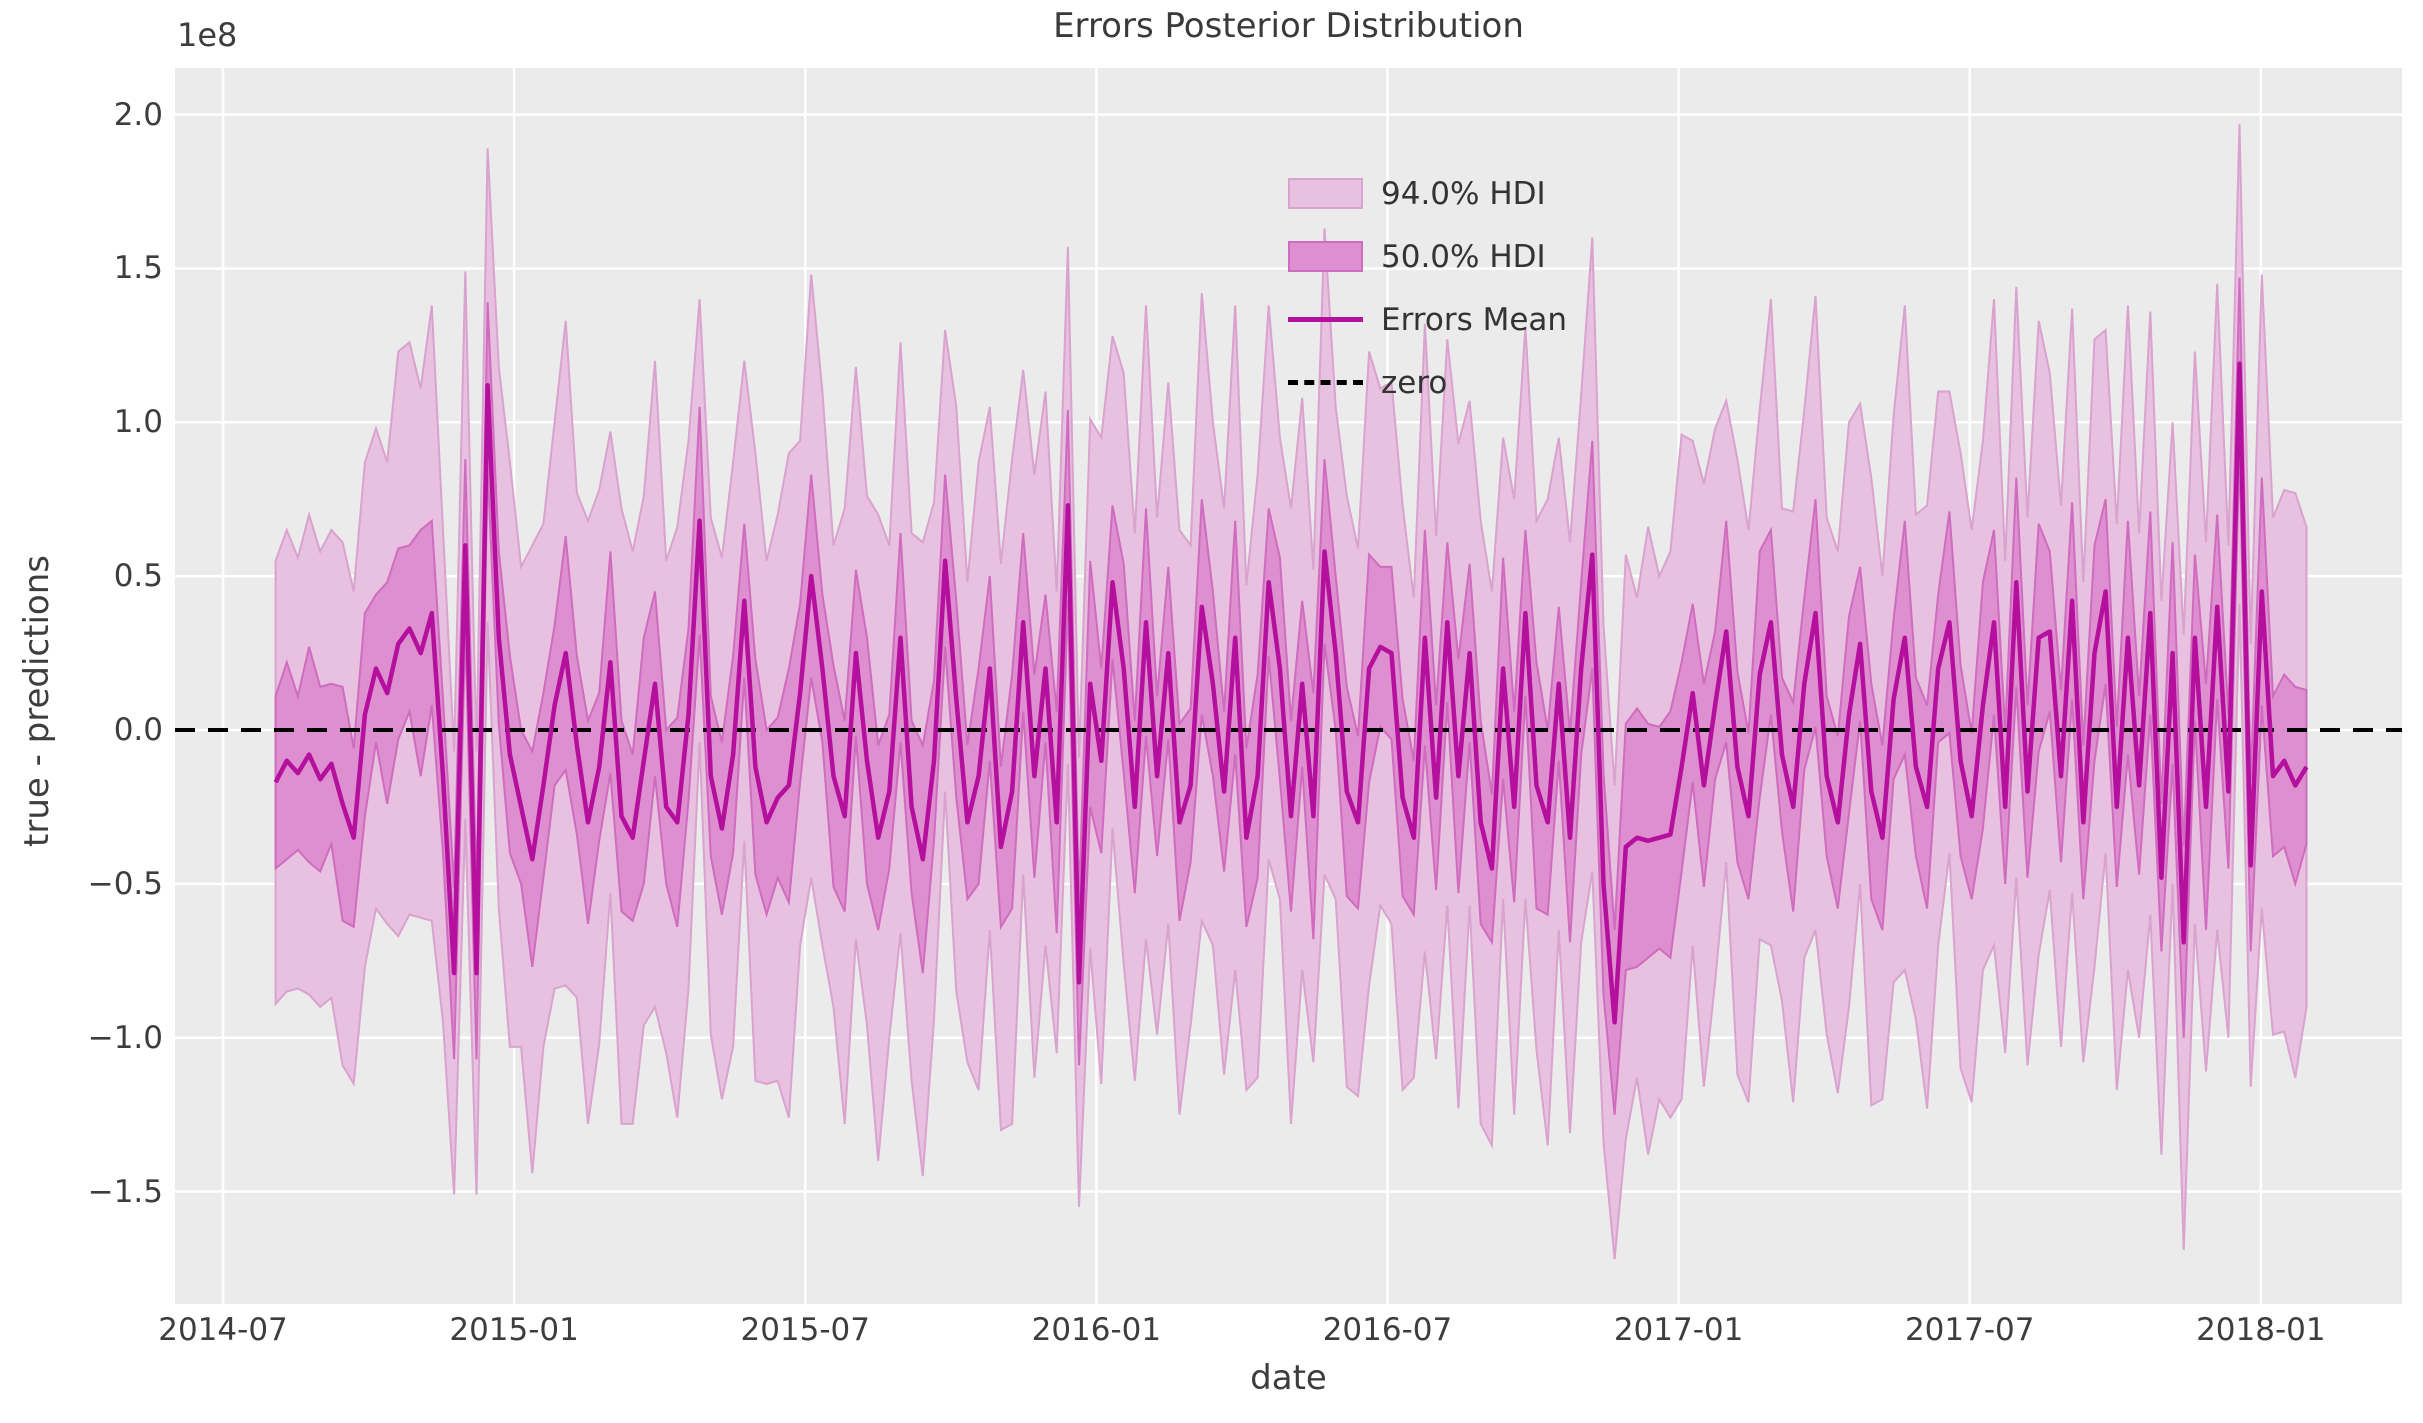 This screenshot has height=1423, width=2423. Describe the element at coordinates (223, 1330) in the screenshot. I see `x-tick-label: 2014-07` at that location.